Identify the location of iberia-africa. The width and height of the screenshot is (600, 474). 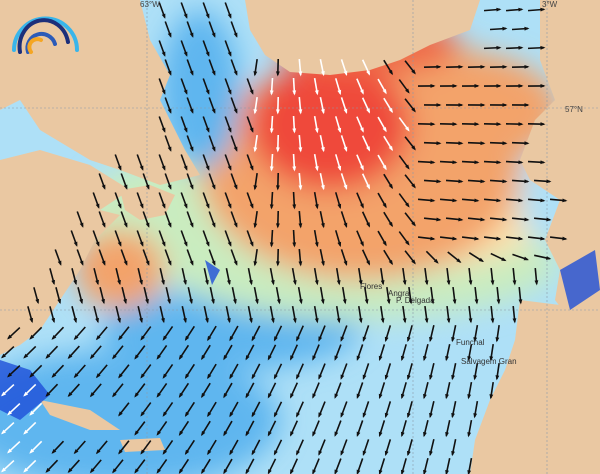
(535, 387).